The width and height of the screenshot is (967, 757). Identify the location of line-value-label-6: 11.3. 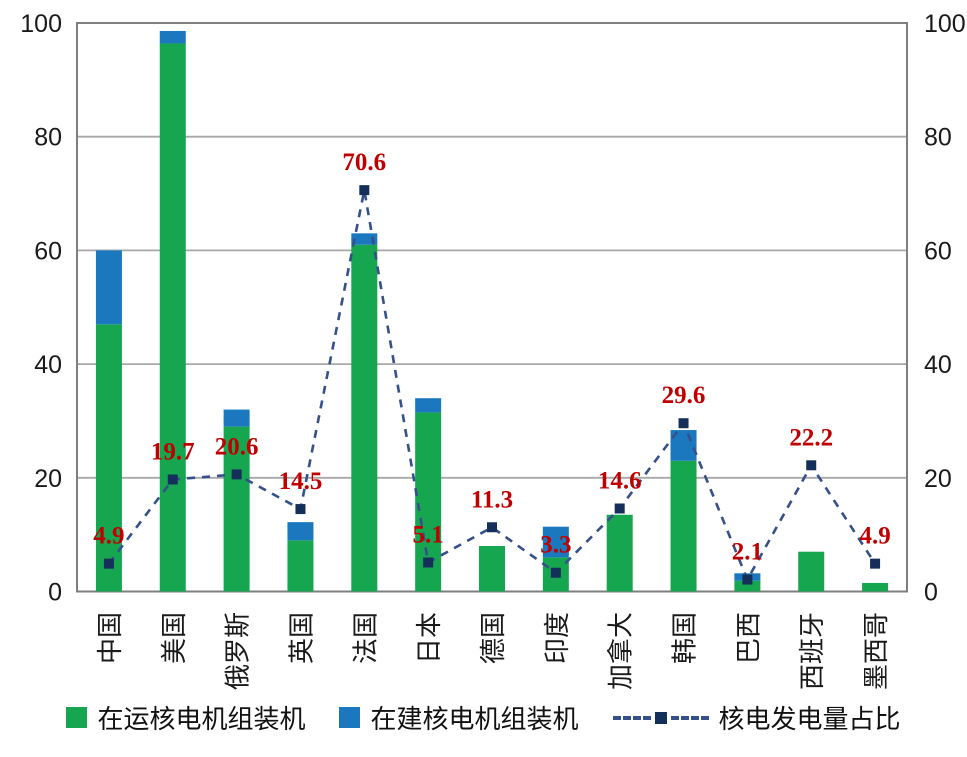
(492, 499).